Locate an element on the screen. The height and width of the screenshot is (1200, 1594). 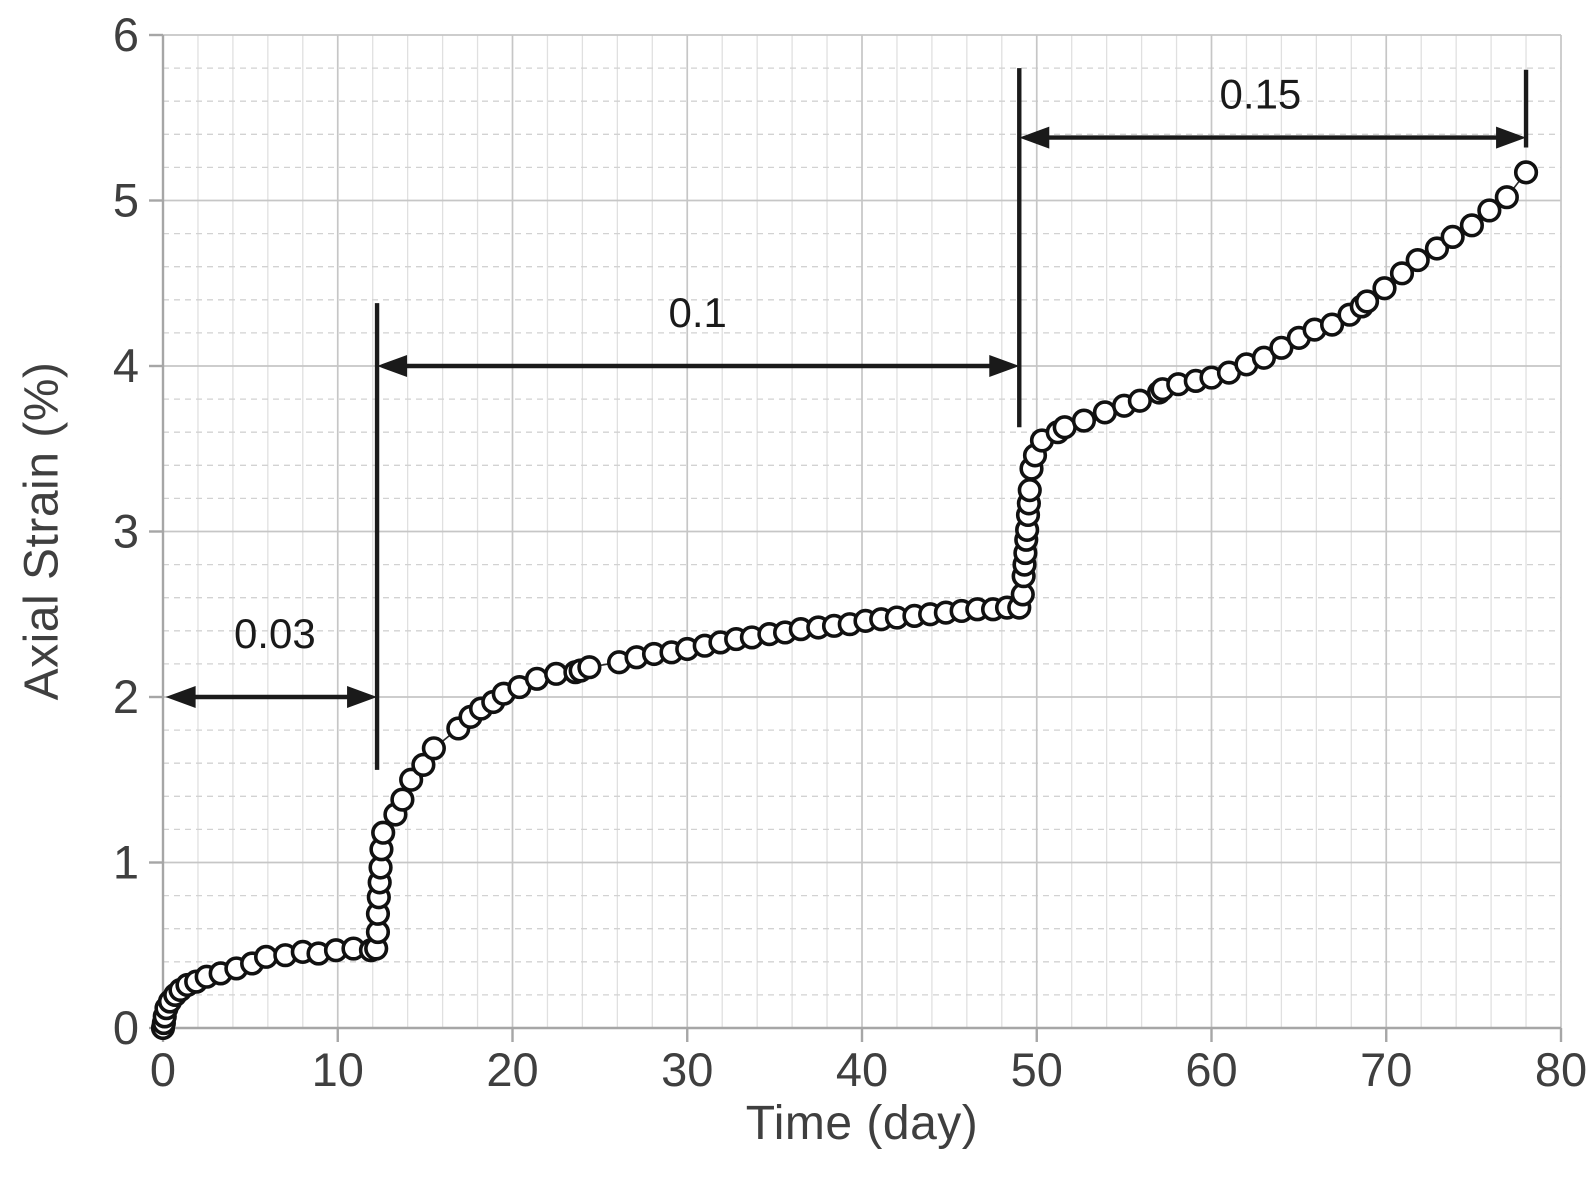
x-axis-title: Time (day) is located at coordinates (862, 1123).